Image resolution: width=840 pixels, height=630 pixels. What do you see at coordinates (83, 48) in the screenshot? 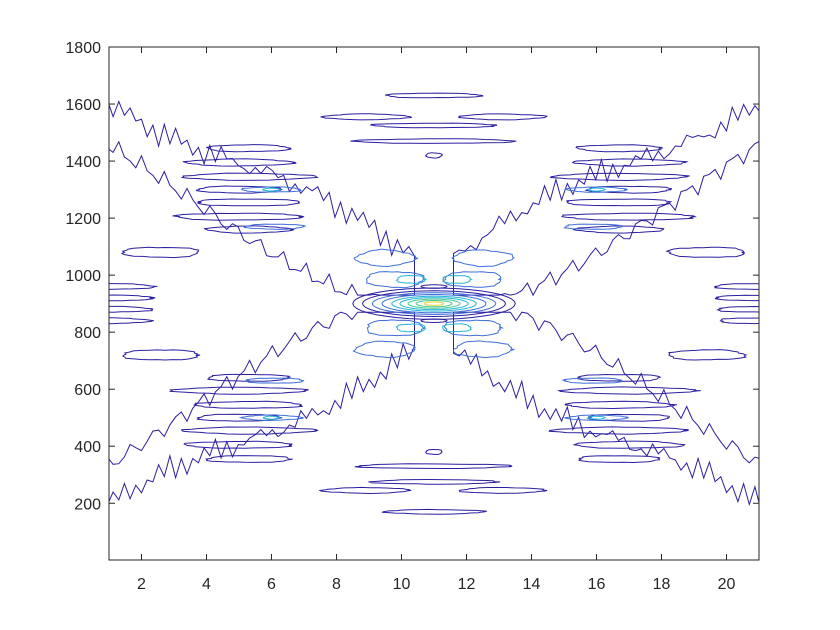
I see `y-tick-label: 1800` at bounding box center [83, 48].